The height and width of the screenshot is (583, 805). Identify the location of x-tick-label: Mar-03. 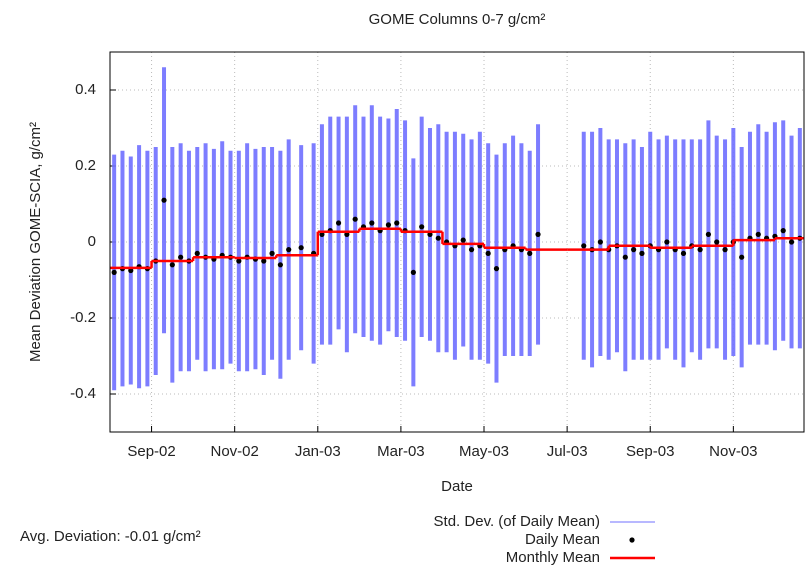
(401, 451).